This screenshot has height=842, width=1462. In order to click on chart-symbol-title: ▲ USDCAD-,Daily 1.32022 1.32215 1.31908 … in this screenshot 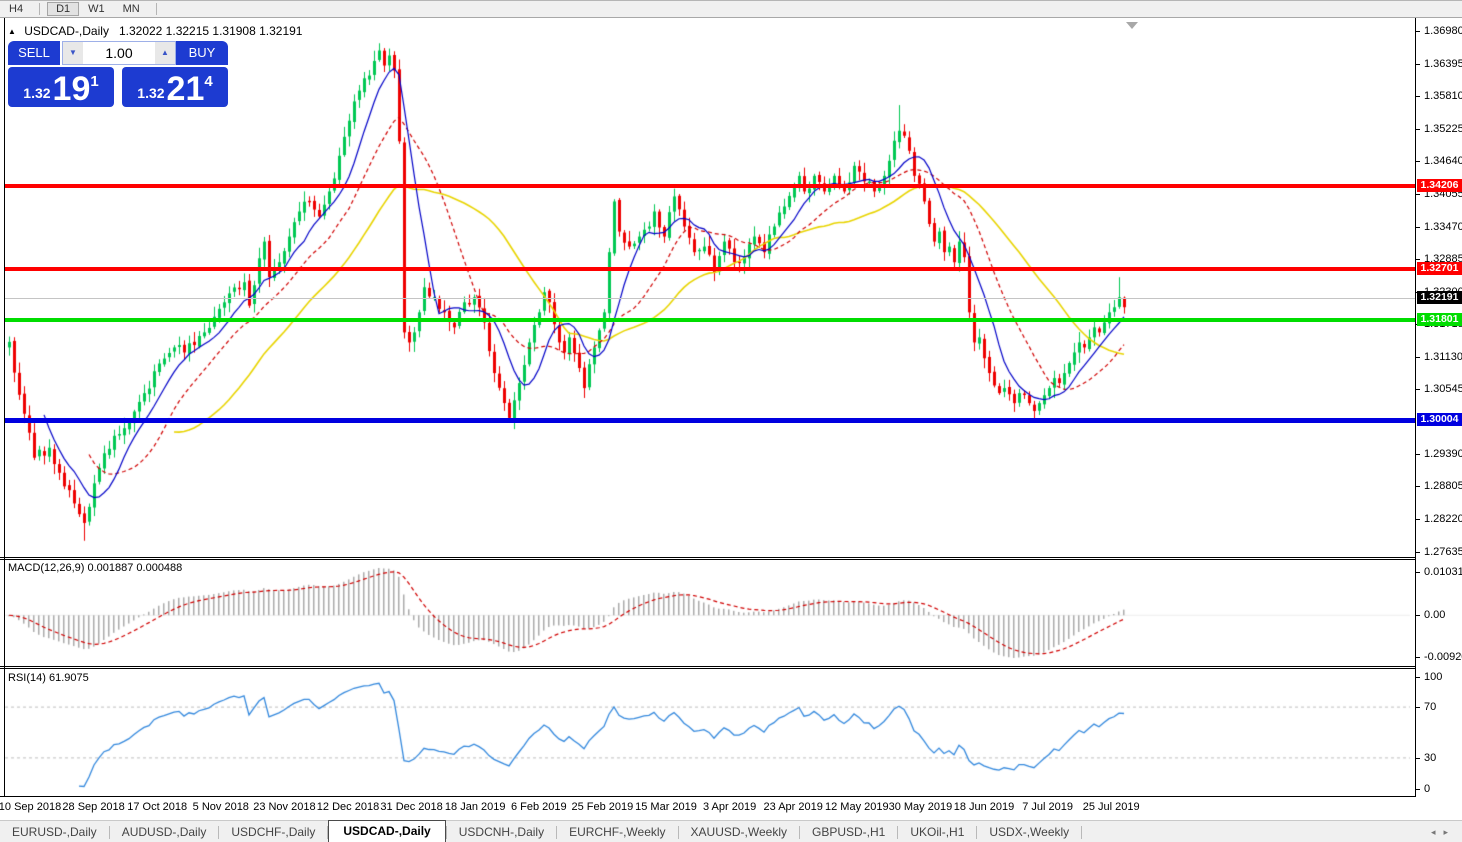, I will do `click(155, 31)`.